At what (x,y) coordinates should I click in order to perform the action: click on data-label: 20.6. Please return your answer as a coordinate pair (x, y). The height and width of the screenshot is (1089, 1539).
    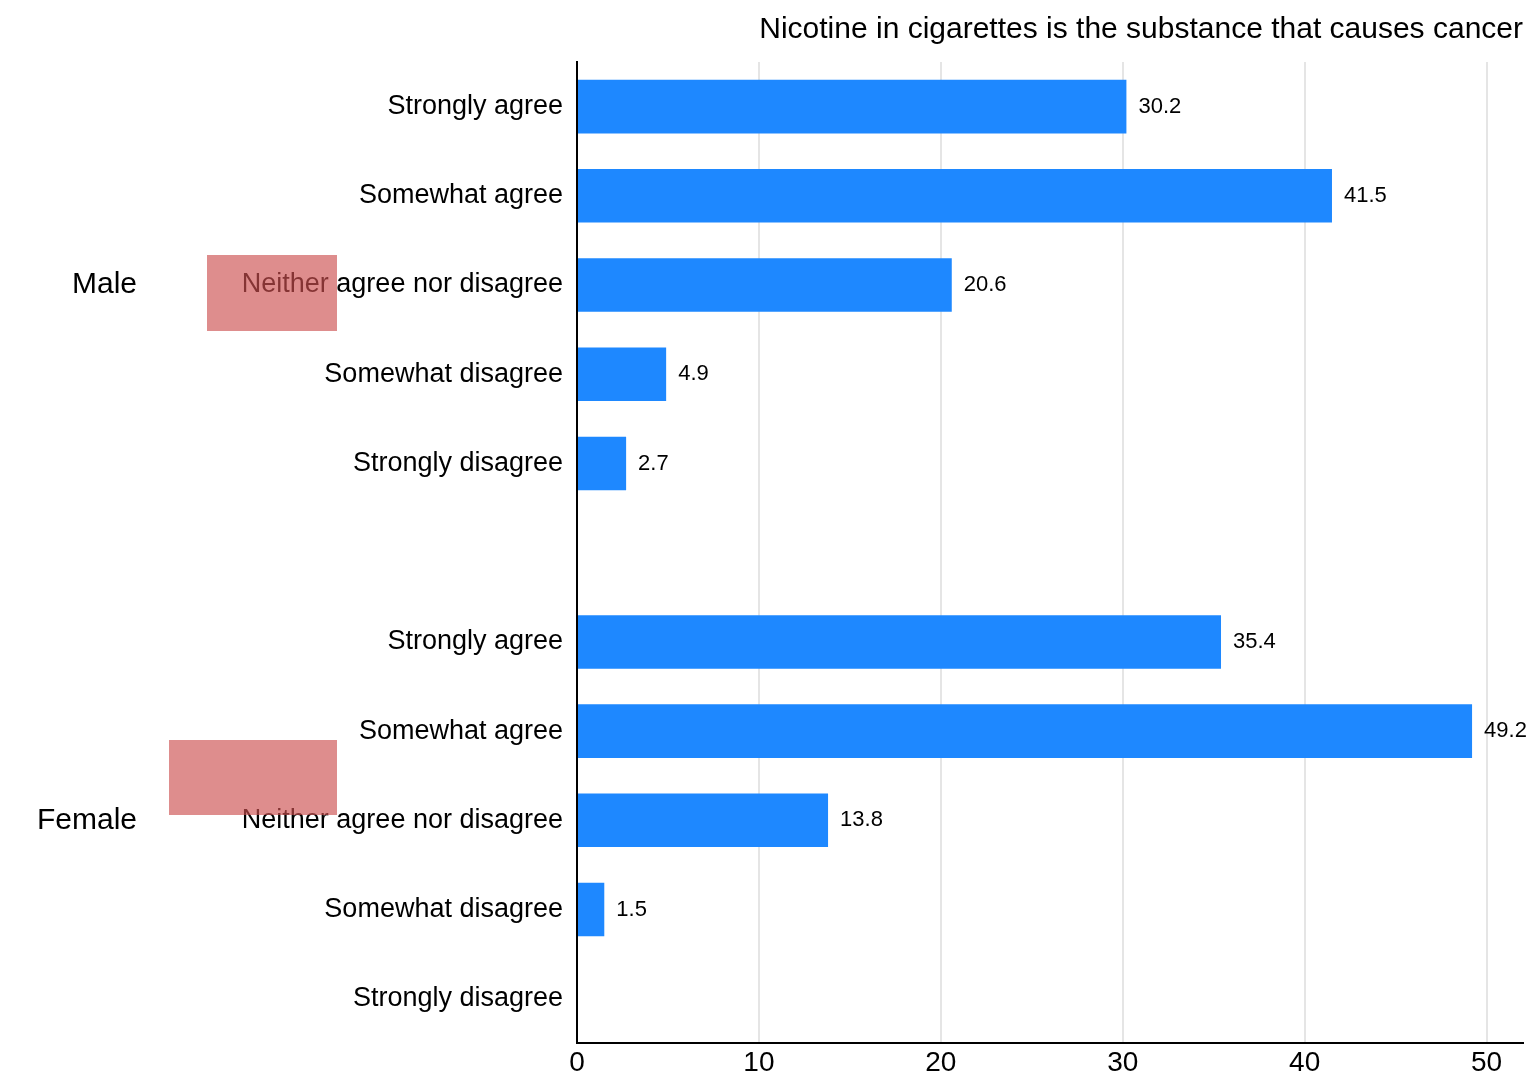
    Looking at the image, I should click on (985, 284).